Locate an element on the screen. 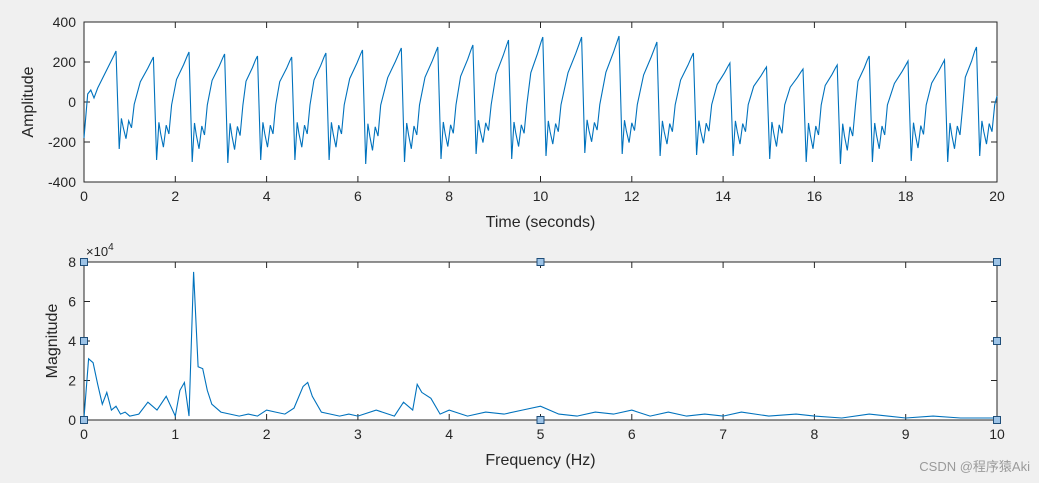 The height and width of the screenshot is (483, 1039). x-tick-label: 1 is located at coordinates (175, 434).